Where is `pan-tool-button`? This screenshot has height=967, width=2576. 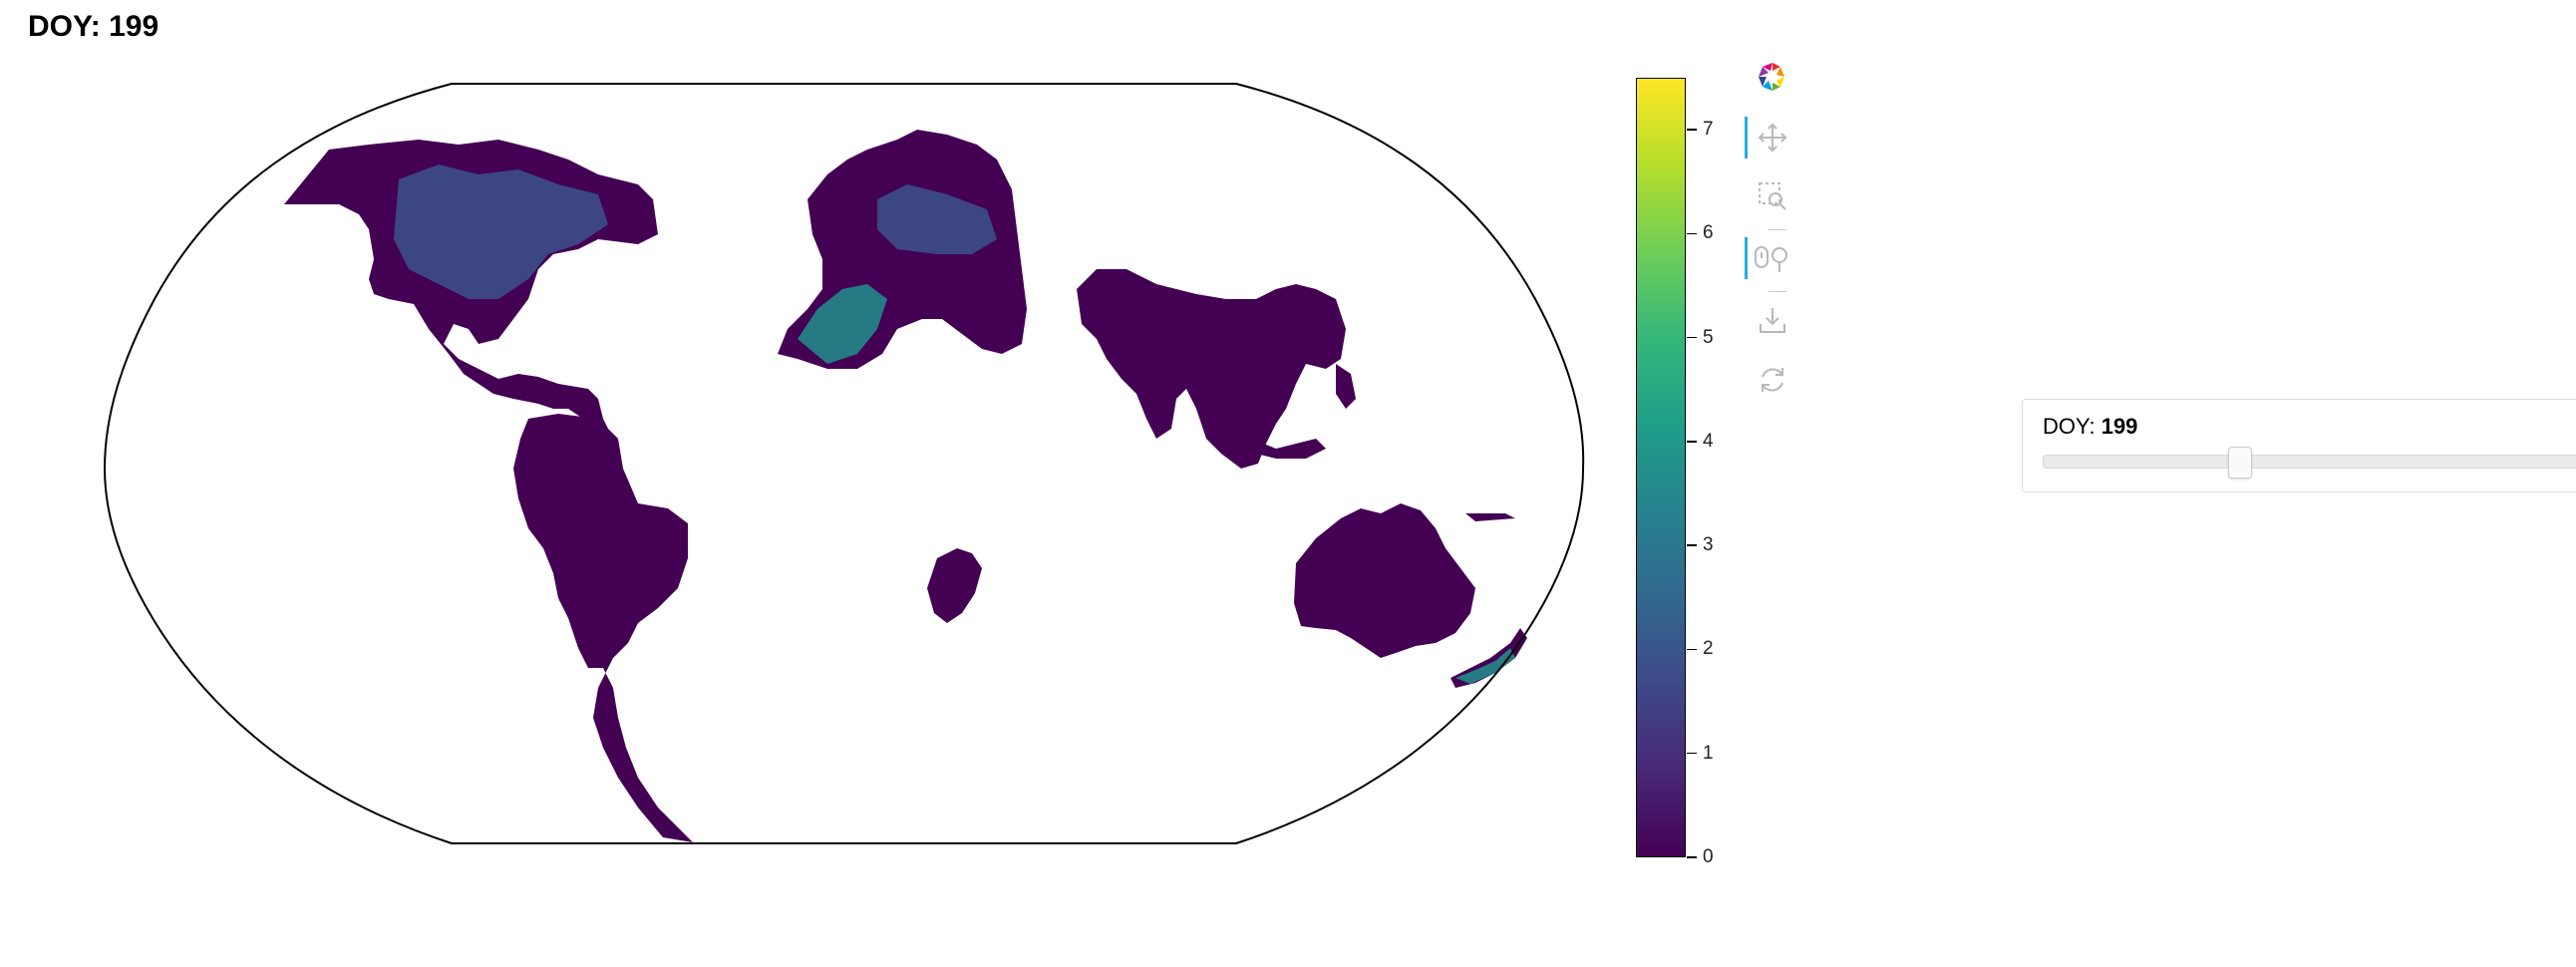 pan-tool-button is located at coordinates (1772, 137).